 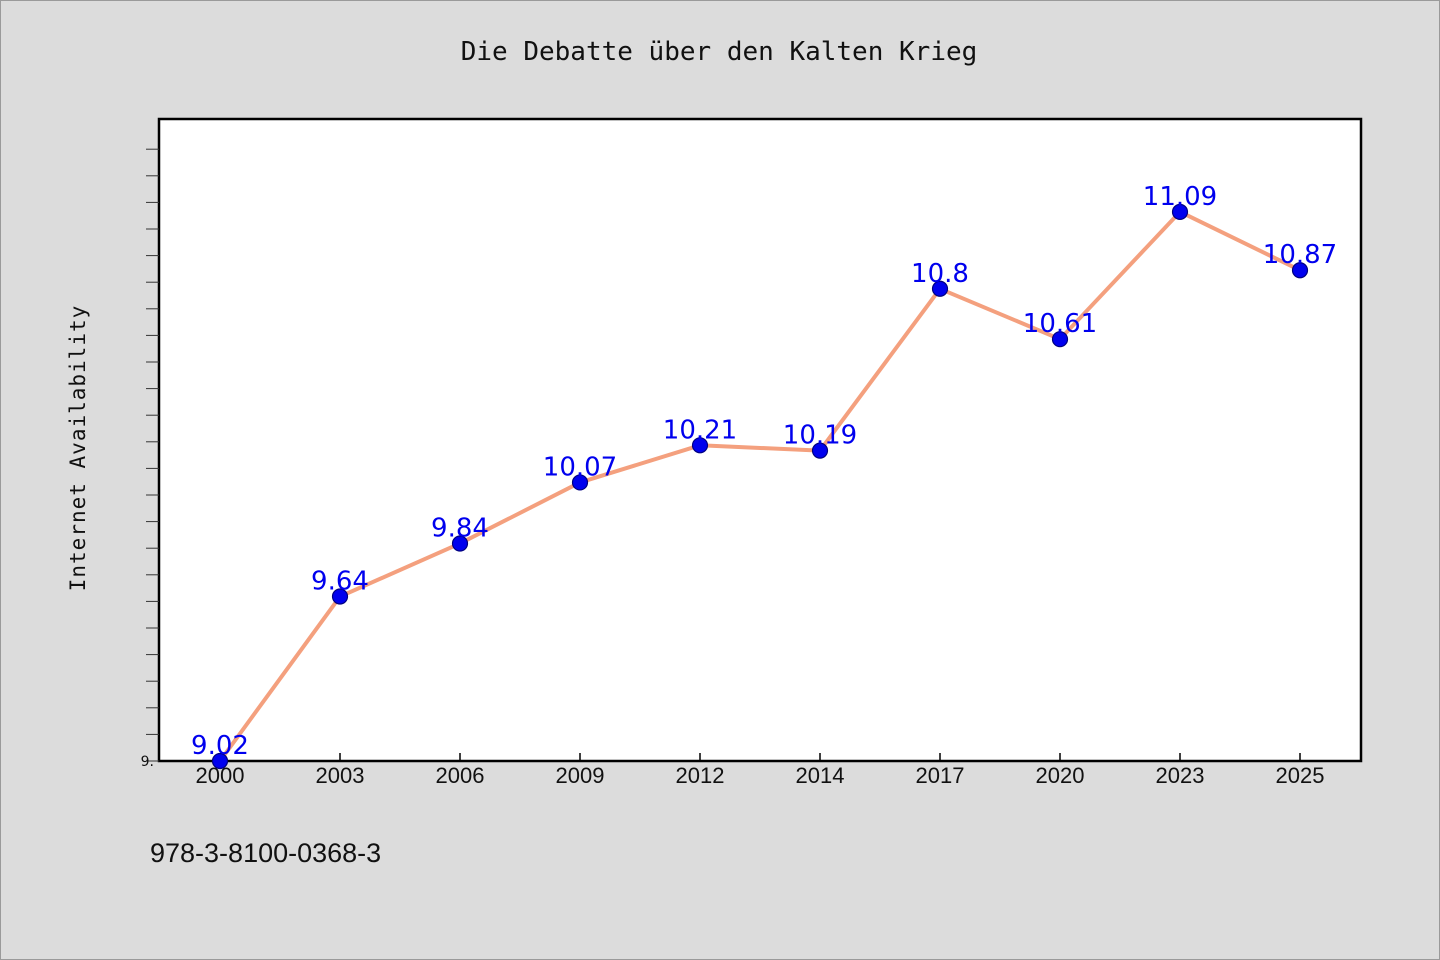 I want to click on x-tick-label: 2020, so click(x=1060, y=775).